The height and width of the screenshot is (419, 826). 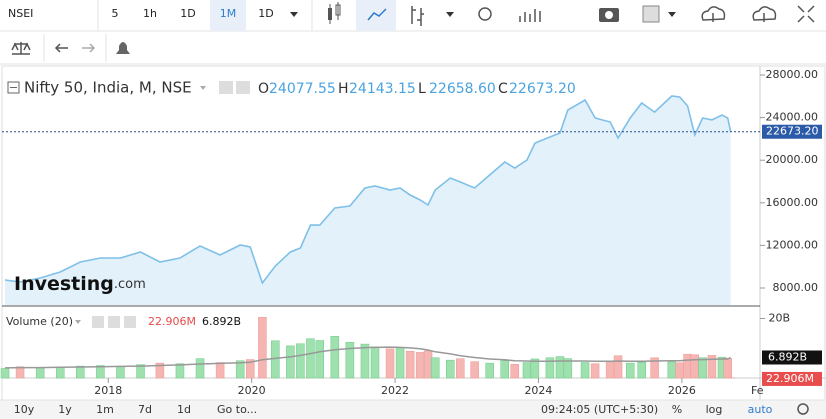 What do you see at coordinates (792, 159) in the screenshot?
I see `y-tick-label: 20000.00` at bounding box center [792, 159].